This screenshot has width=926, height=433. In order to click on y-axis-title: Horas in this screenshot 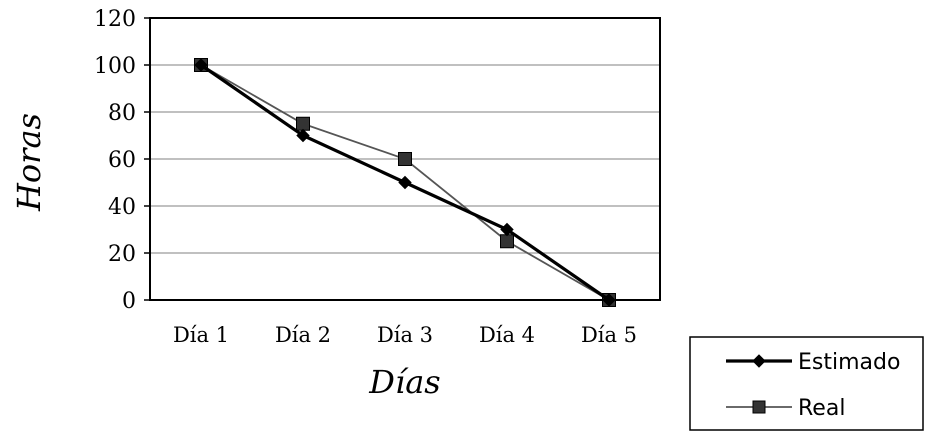, I will do `click(29, 162)`.